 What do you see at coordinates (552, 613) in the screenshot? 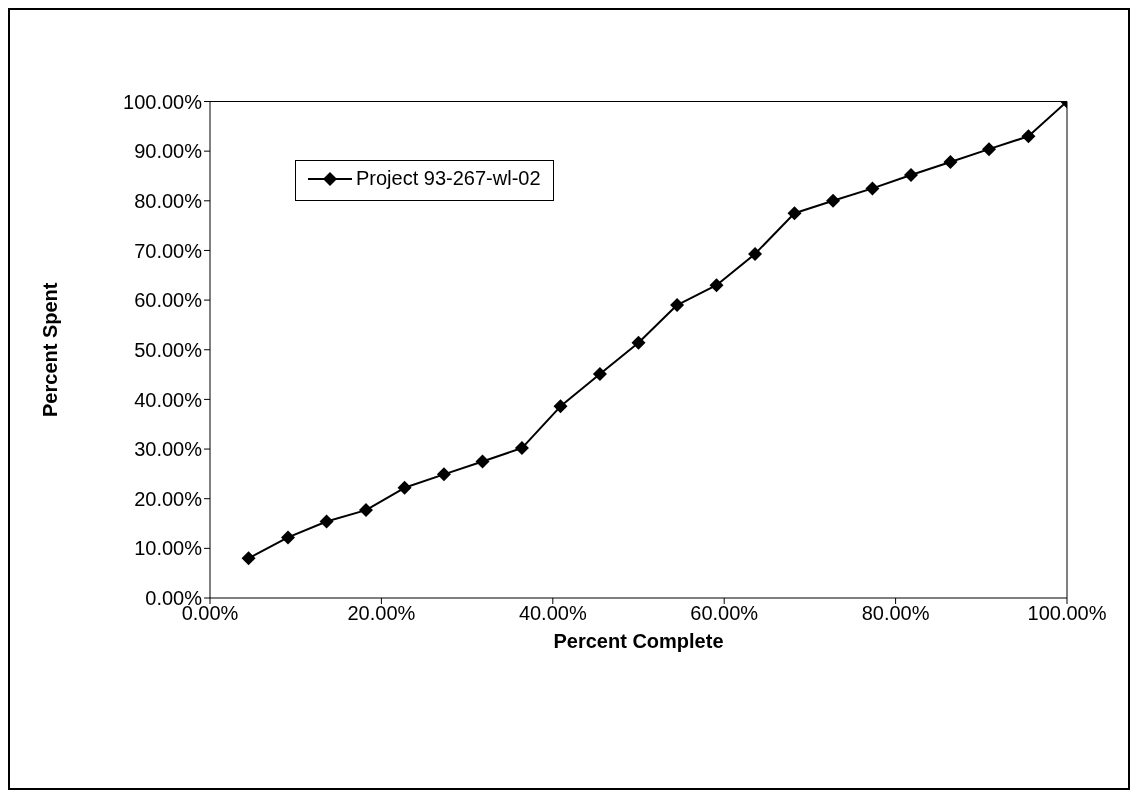
I see `x-tick-label: 40.00%` at bounding box center [552, 613].